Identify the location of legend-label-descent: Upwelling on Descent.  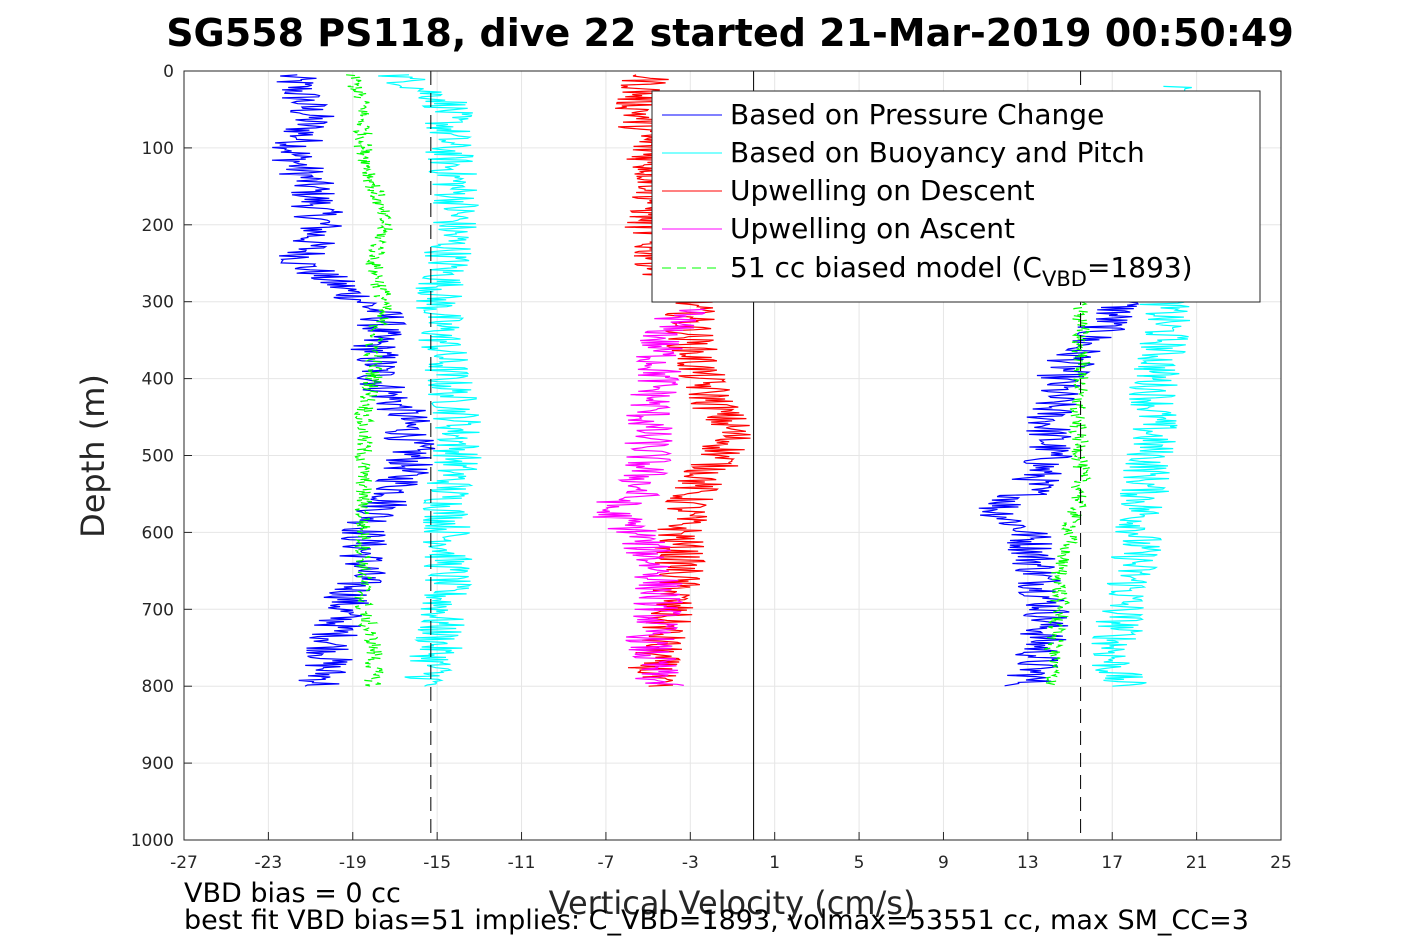
(882, 190).